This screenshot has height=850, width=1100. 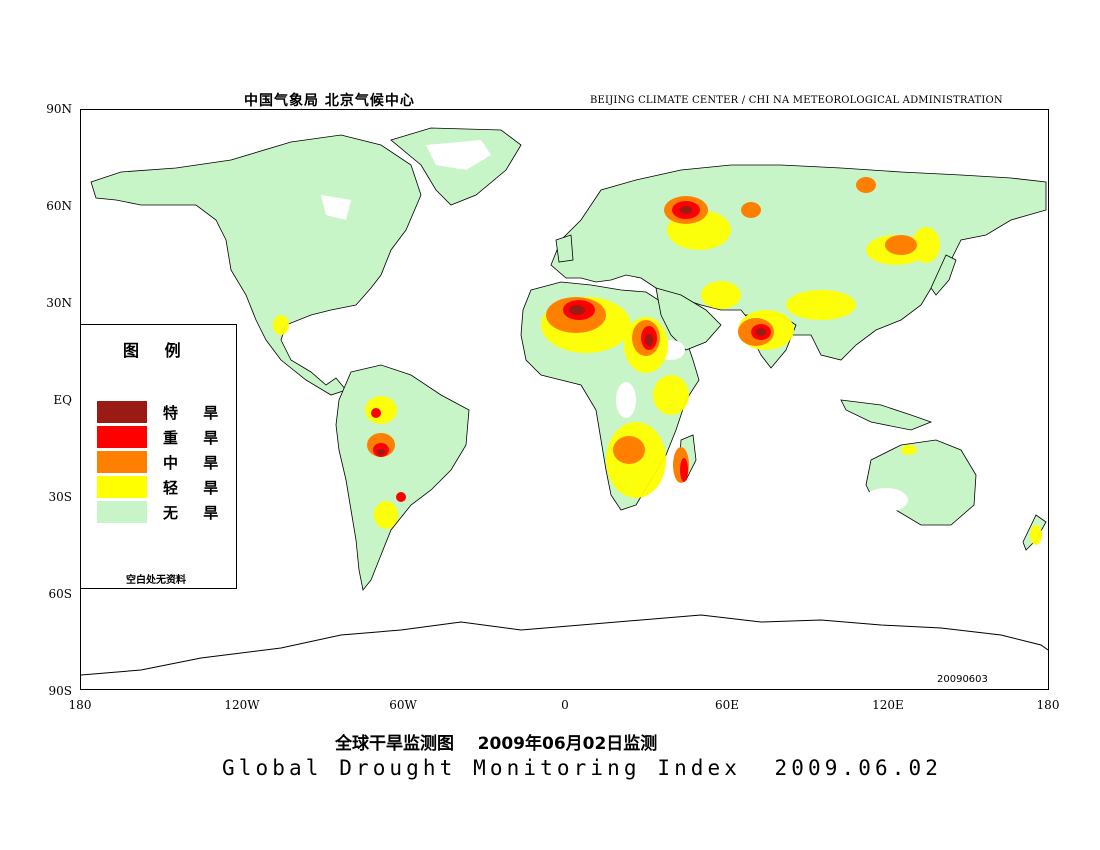 What do you see at coordinates (196, 463) in the screenshot?
I see `legend-label: 中 旱` at bounding box center [196, 463].